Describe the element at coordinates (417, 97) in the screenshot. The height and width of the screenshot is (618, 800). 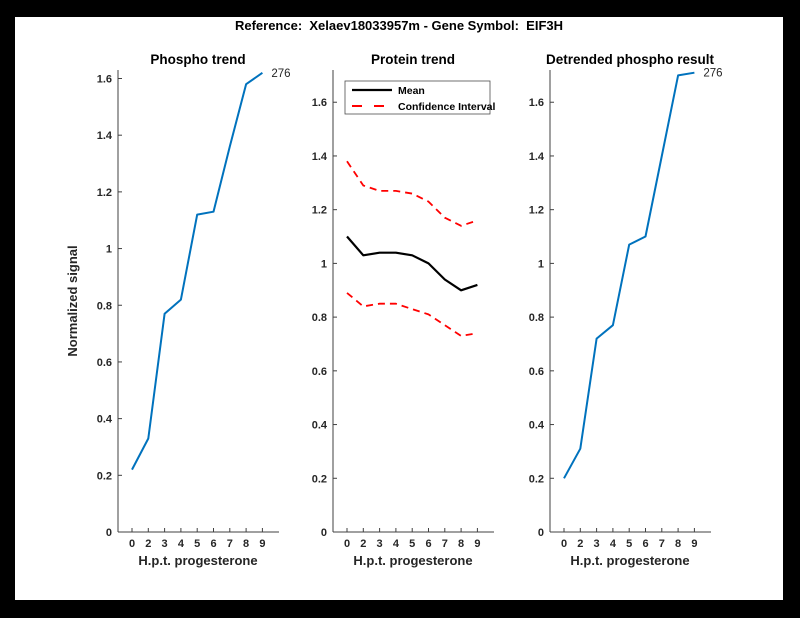
I see `legend-box` at that location.